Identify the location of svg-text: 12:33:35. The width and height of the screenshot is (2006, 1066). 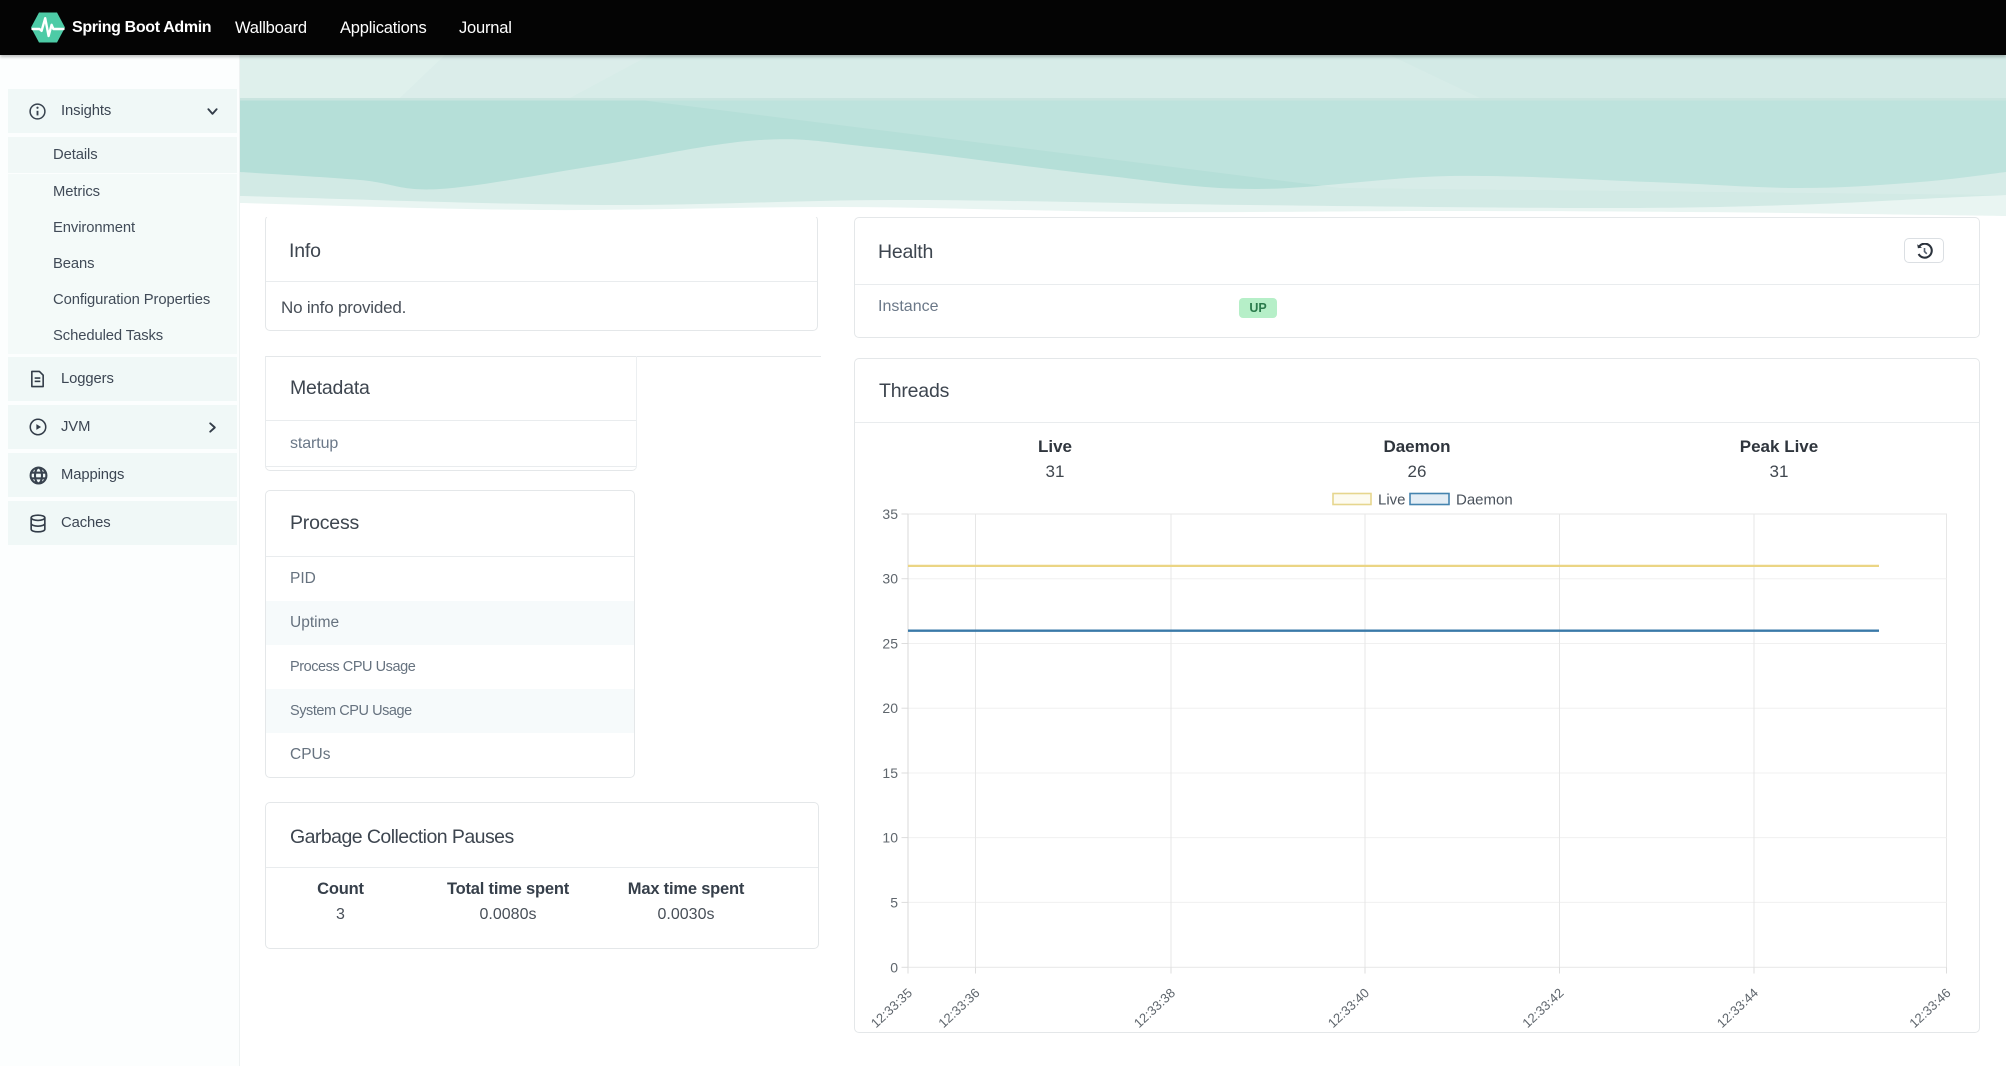
(891, 1007).